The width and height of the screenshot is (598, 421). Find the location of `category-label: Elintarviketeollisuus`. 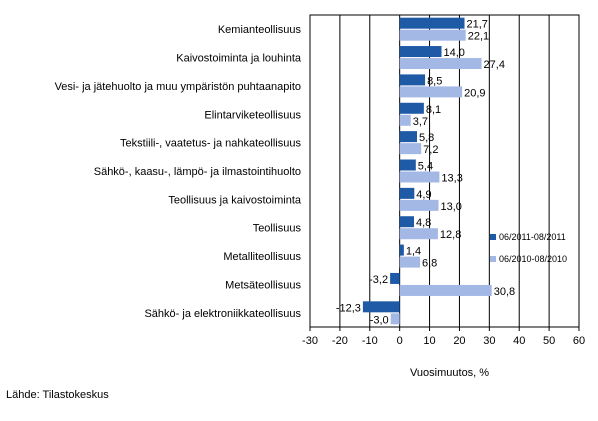

category-label: Elintarviketeollisuus is located at coordinates (252, 115).